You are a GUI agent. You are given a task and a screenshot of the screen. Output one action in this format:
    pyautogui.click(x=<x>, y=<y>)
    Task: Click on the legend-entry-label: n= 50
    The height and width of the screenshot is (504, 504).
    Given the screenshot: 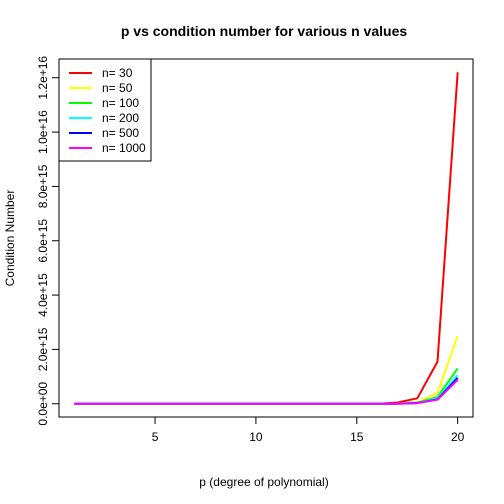 What is the action you would take?
    pyautogui.click(x=117, y=88)
    